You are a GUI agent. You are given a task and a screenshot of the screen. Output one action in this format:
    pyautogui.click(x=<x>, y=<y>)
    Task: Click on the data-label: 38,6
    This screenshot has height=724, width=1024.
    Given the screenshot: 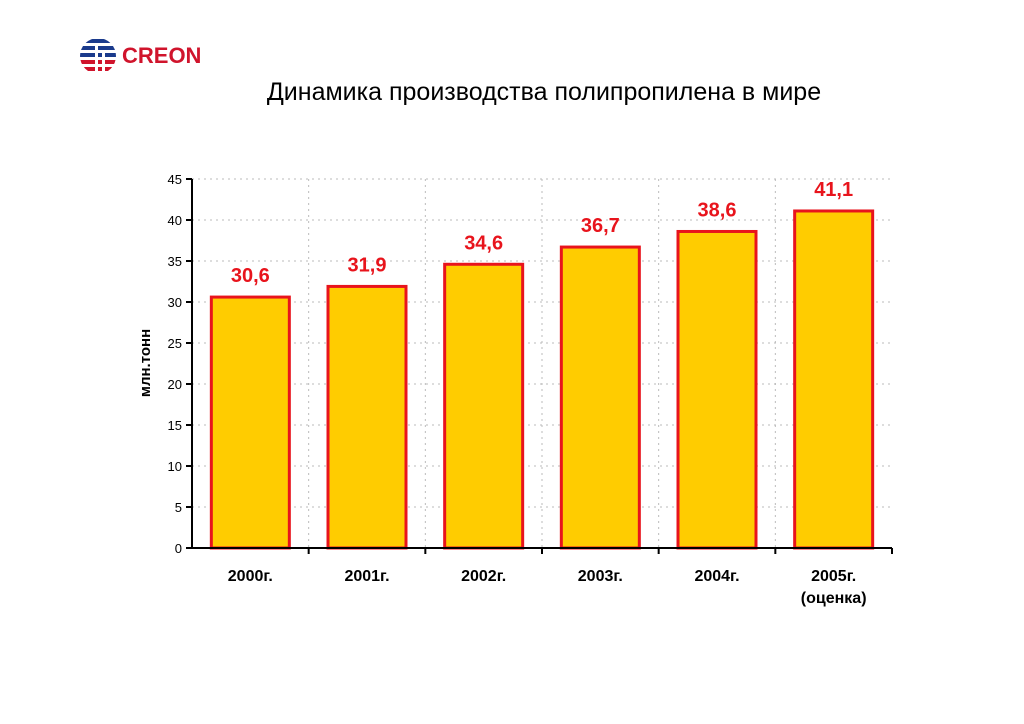 What is the action you would take?
    pyautogui.click(x=717, y=210)
    